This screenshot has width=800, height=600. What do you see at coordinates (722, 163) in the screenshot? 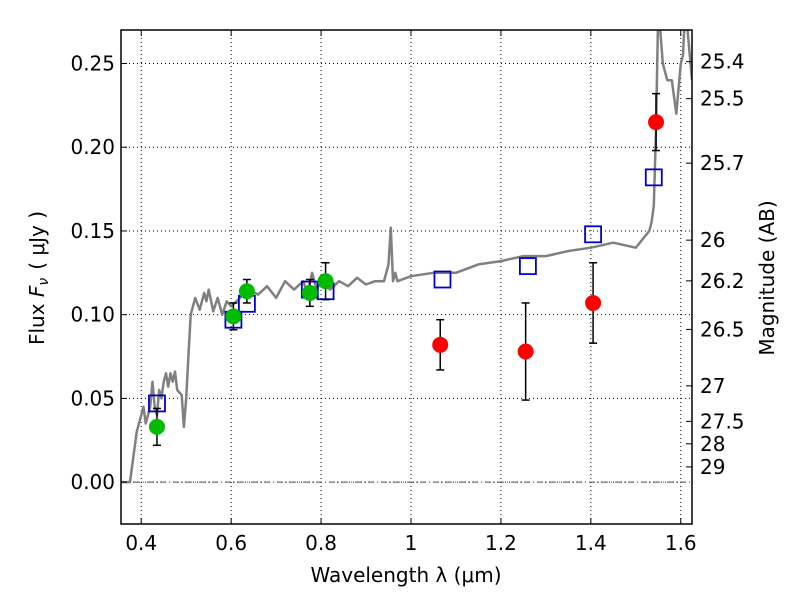
I see `magnitude-tick-label: 25.7` at bounding box center [722, 163].